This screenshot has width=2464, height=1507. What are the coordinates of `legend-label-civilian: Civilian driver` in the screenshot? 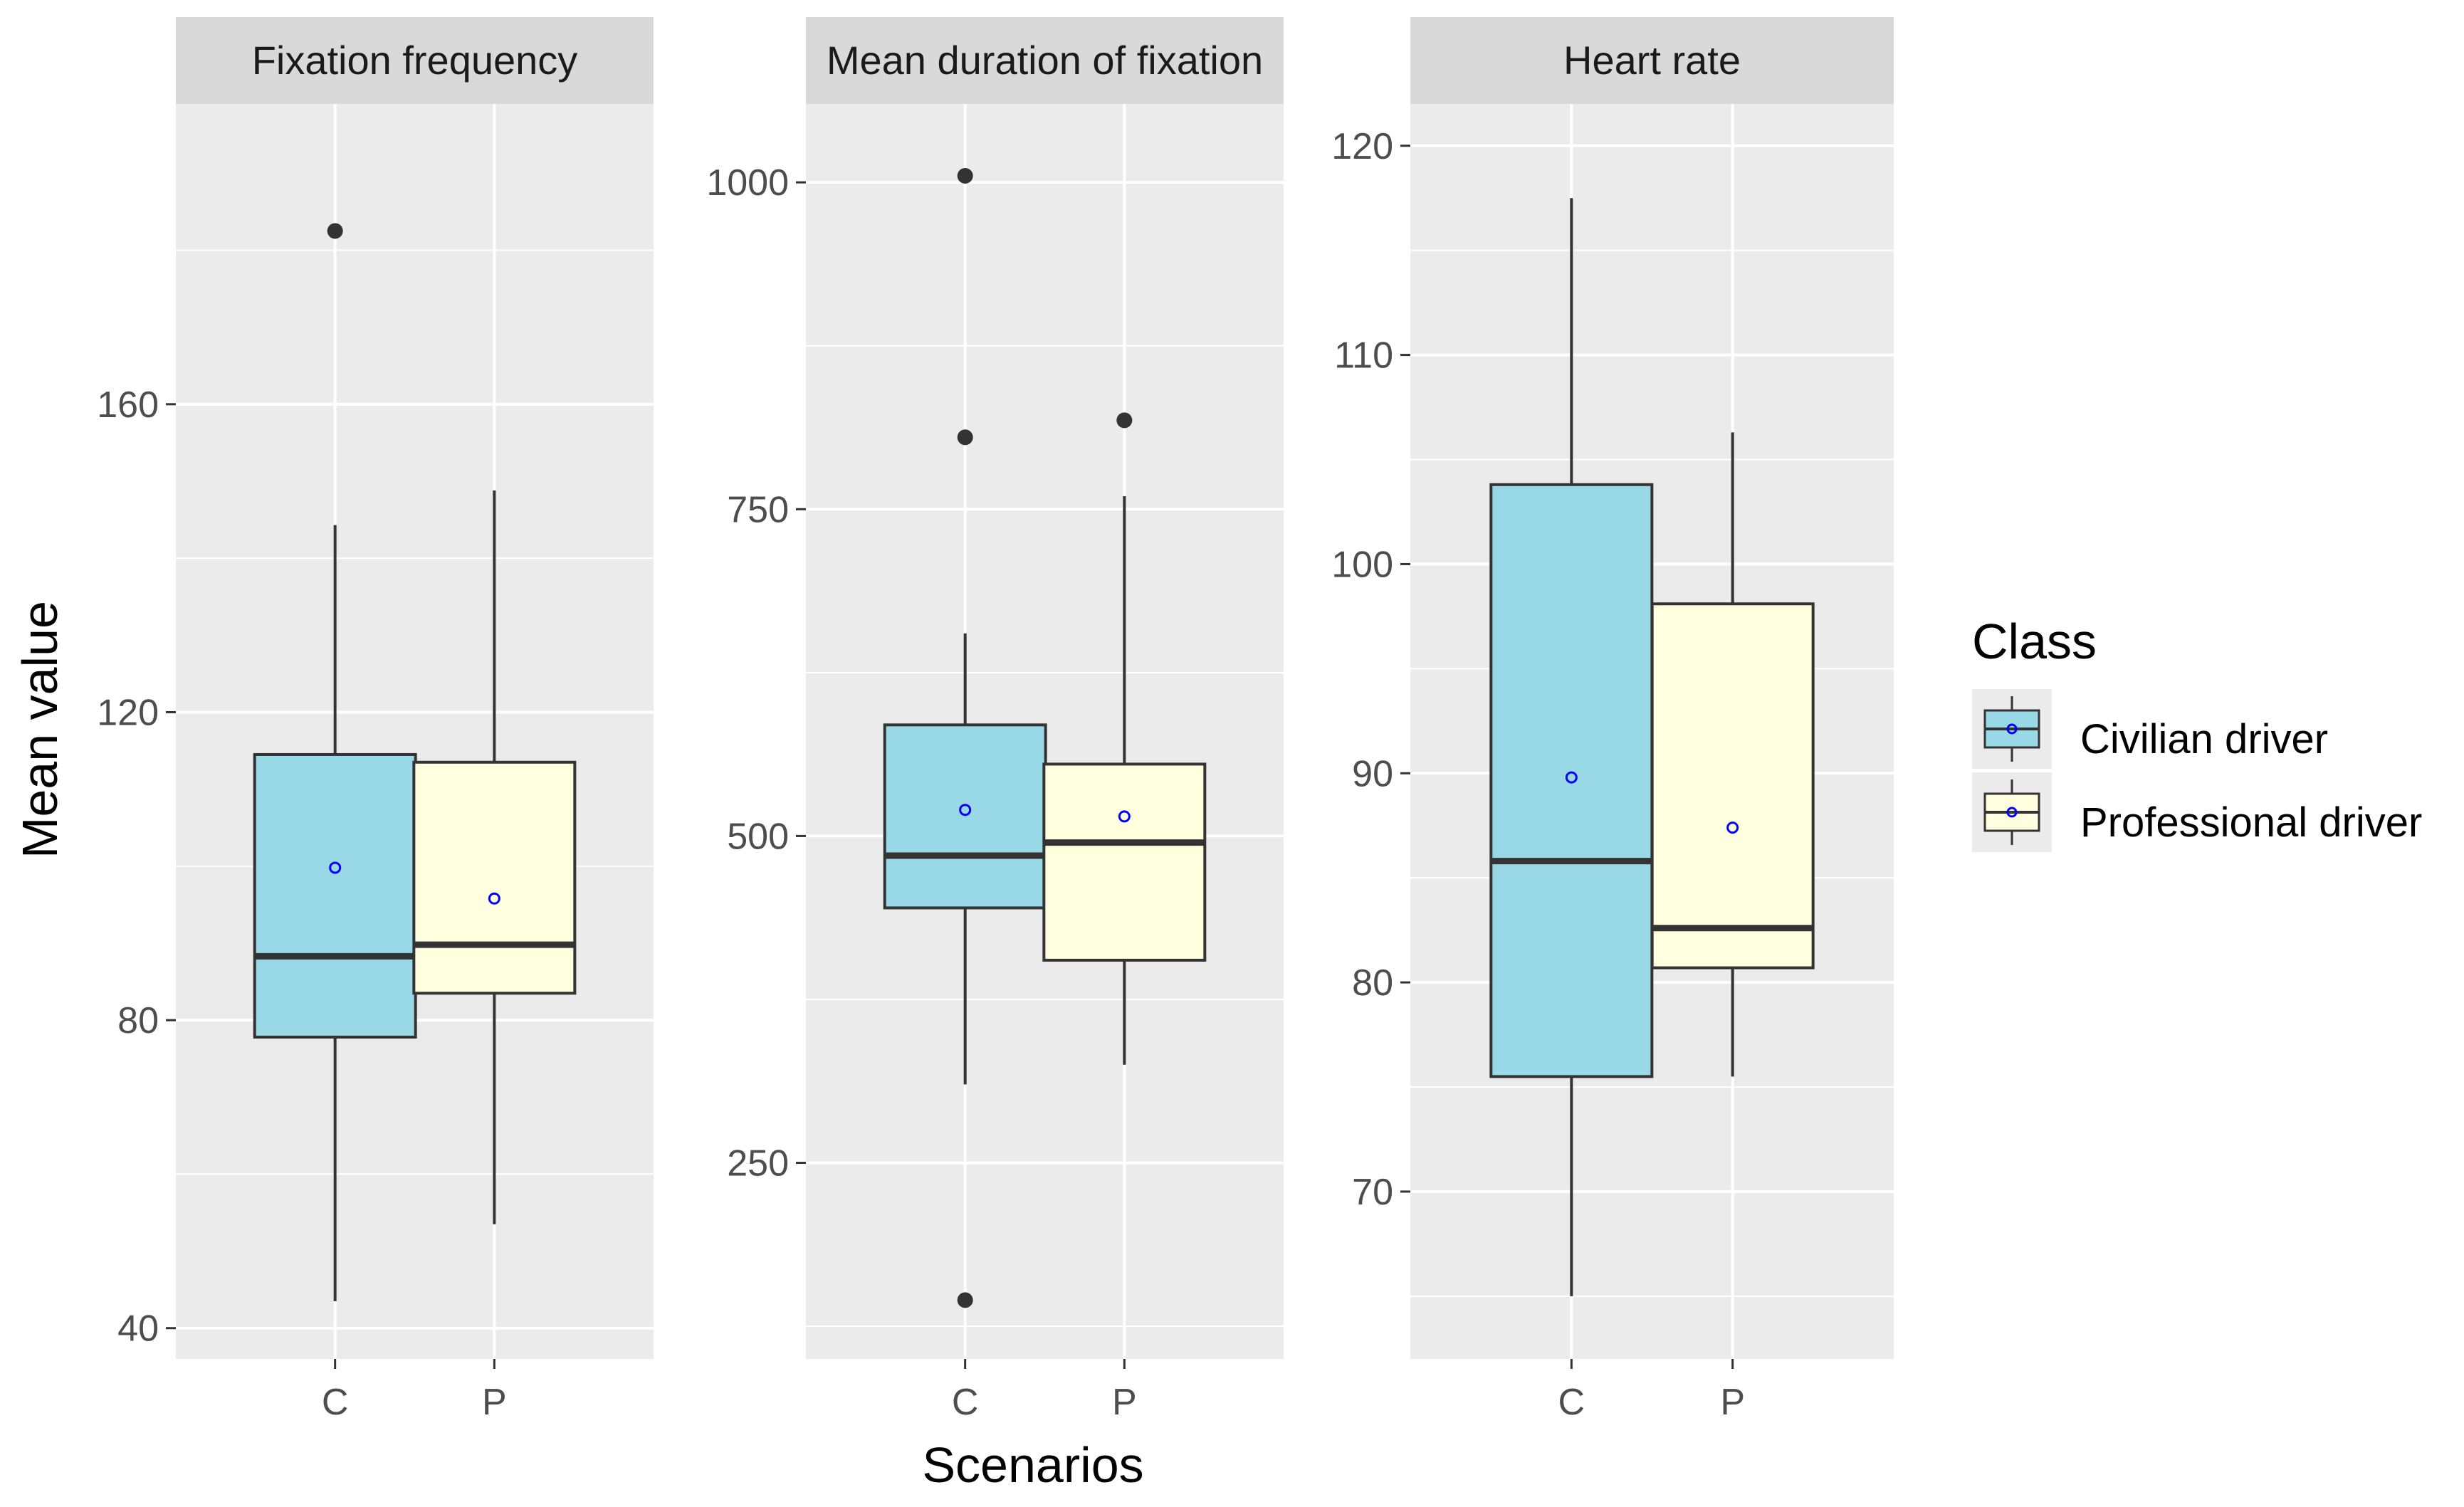 It's located at (2204, 739).